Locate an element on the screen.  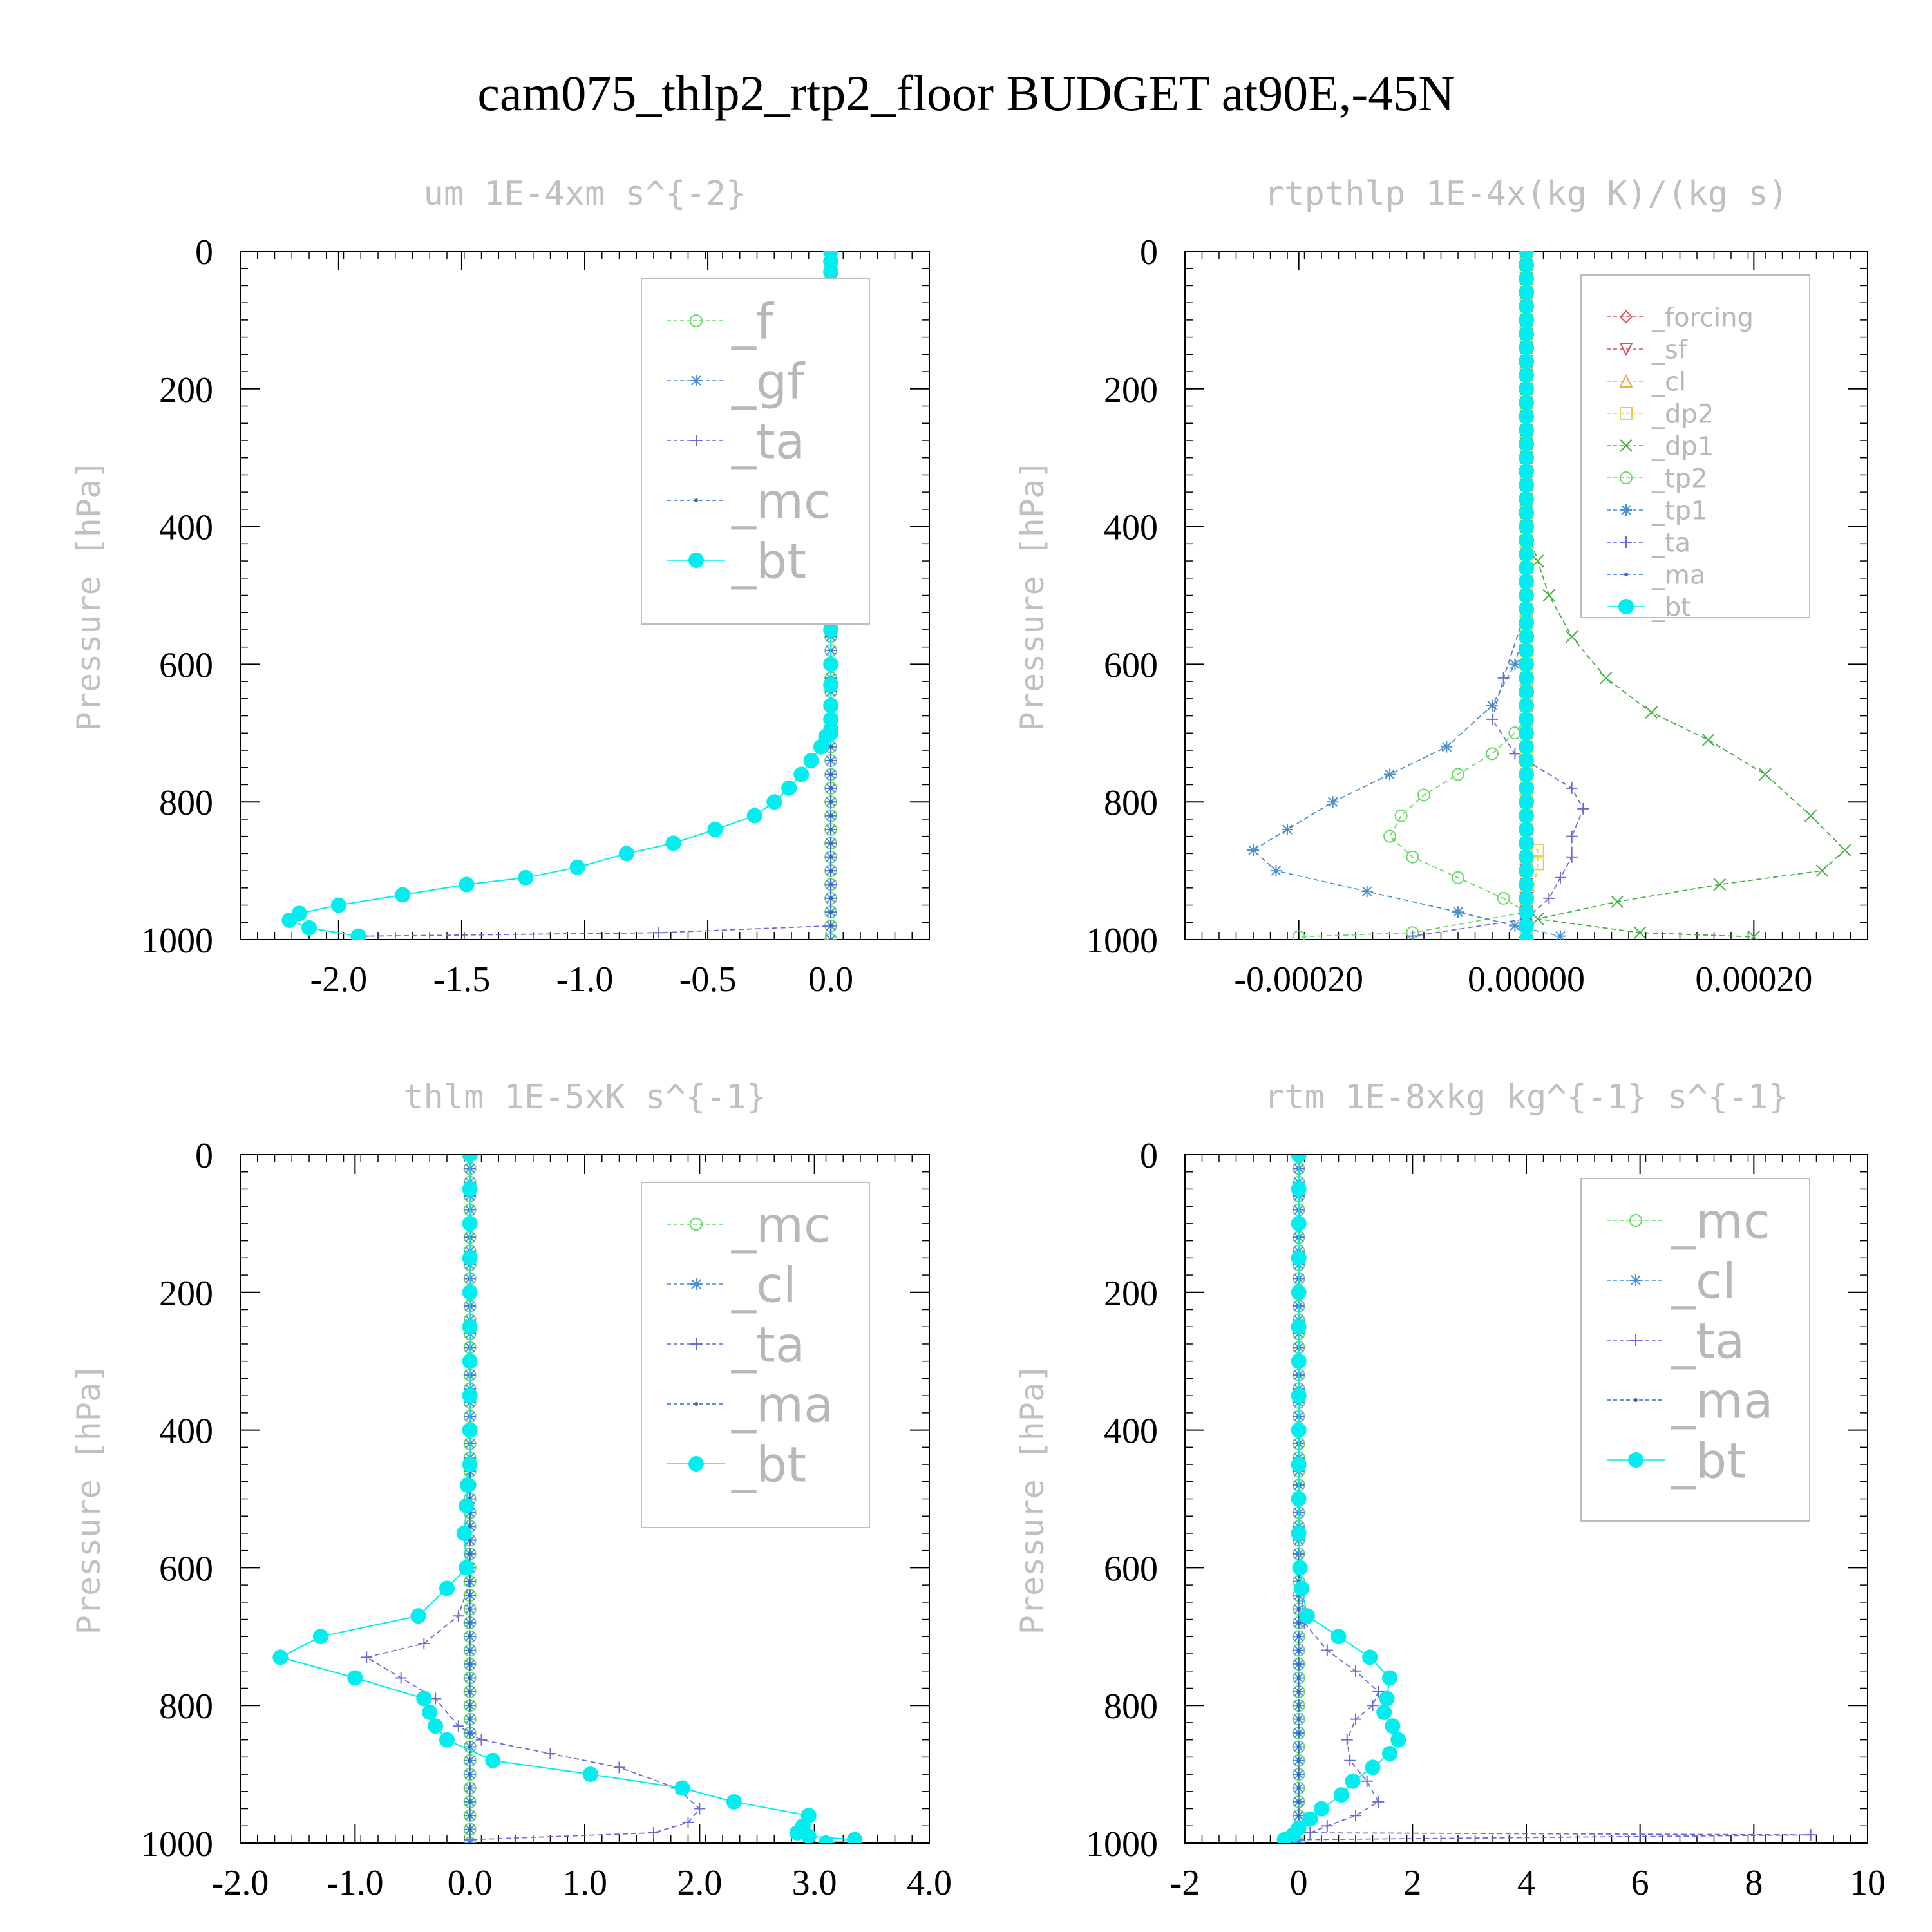
y-axis-label: Pressure [hPa] is located at coordinates (1032, 1498).